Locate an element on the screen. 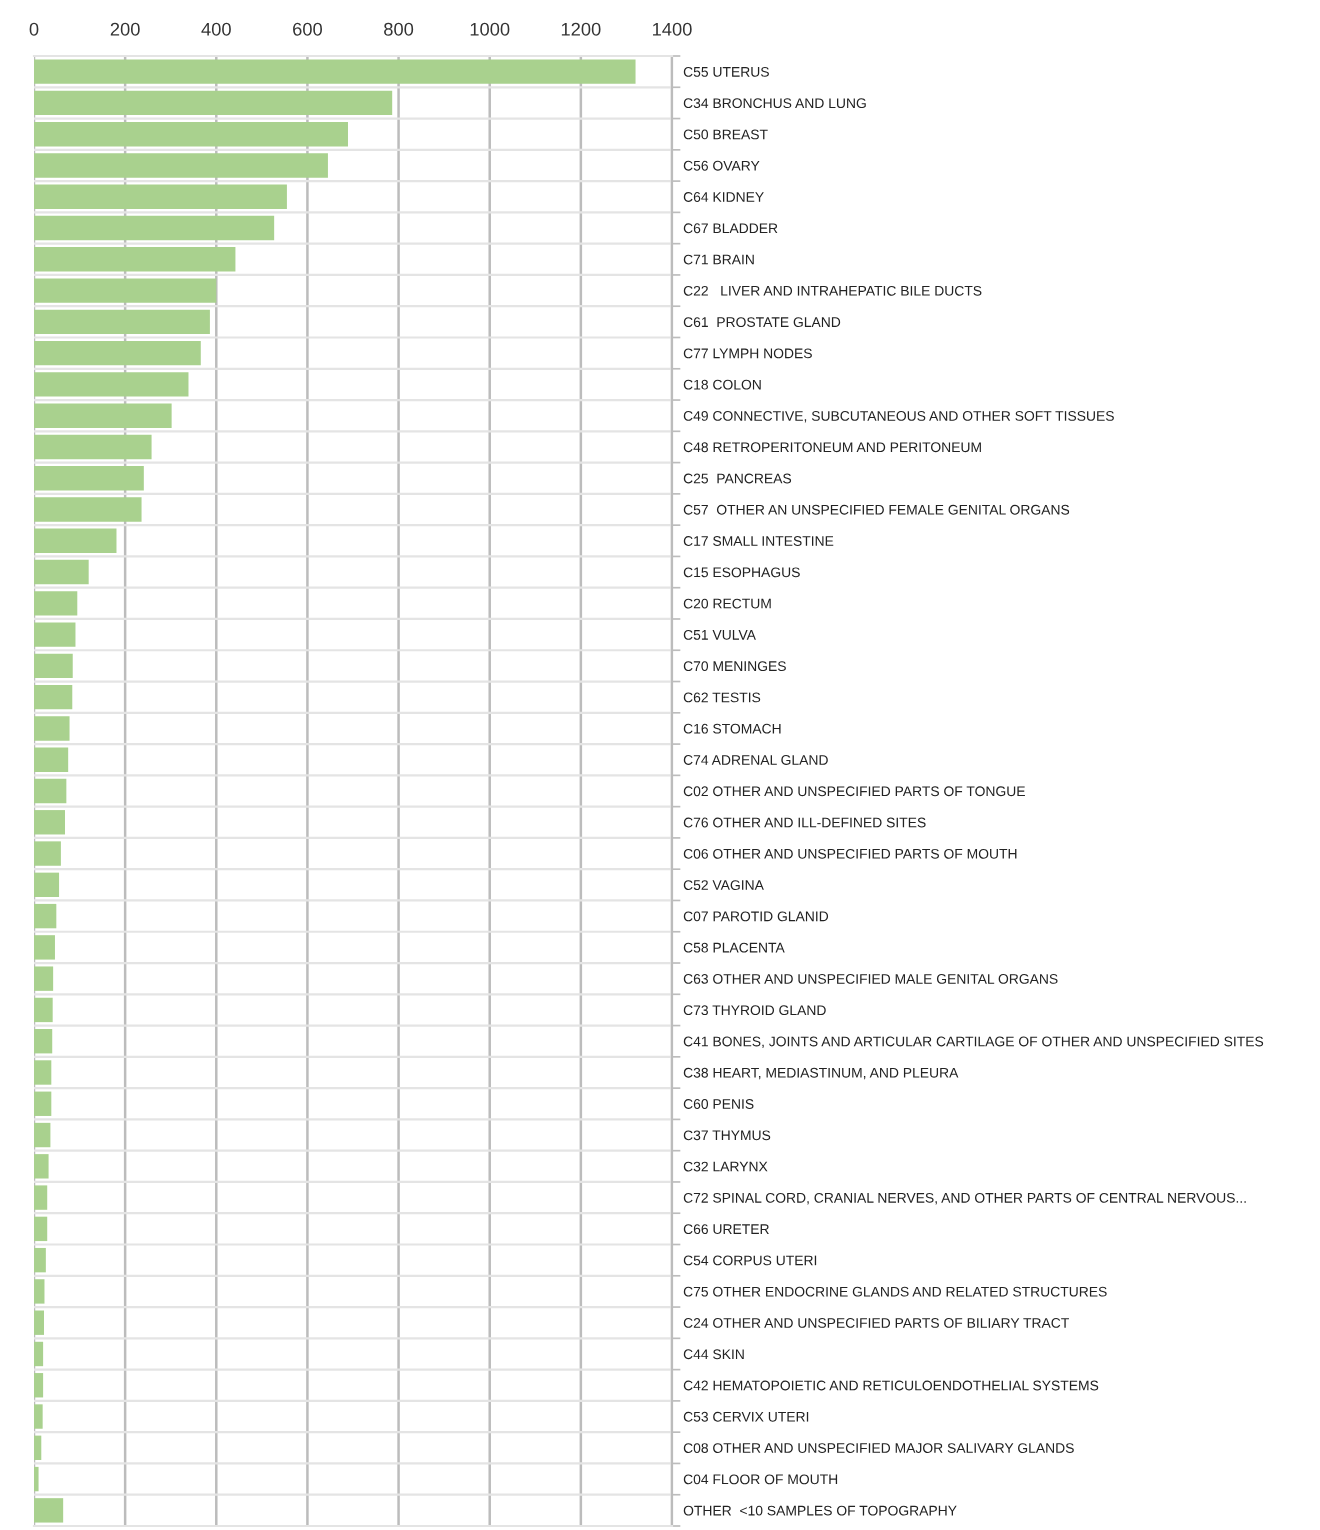 The width and height of the screenshot is (1320, 1530). x-tick-label: 400 is located at coordinates (216, 29).